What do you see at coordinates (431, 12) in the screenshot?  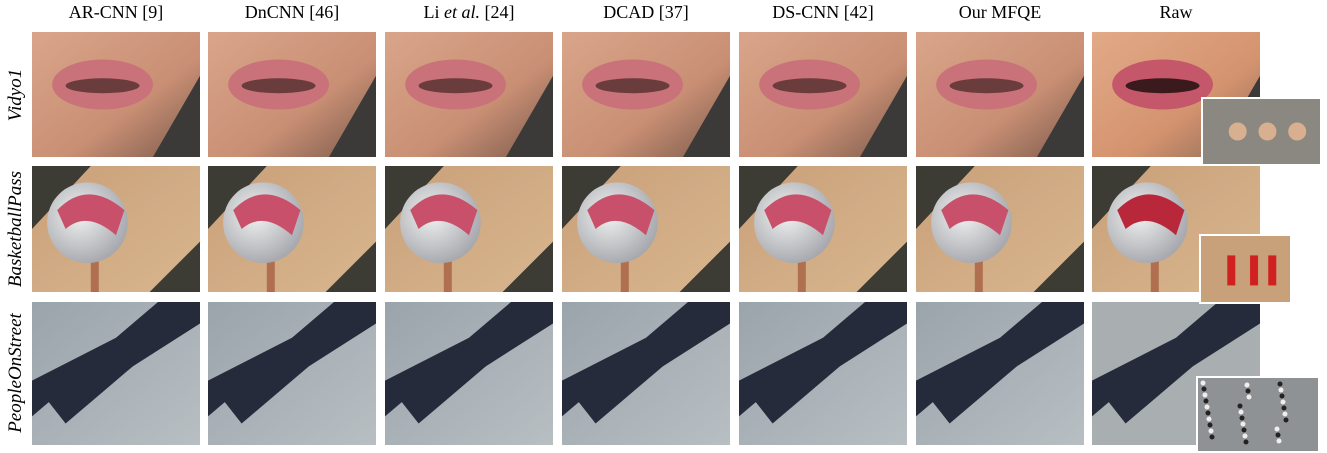 I see `column-header-name: Li` at bounding box center [431, 12].